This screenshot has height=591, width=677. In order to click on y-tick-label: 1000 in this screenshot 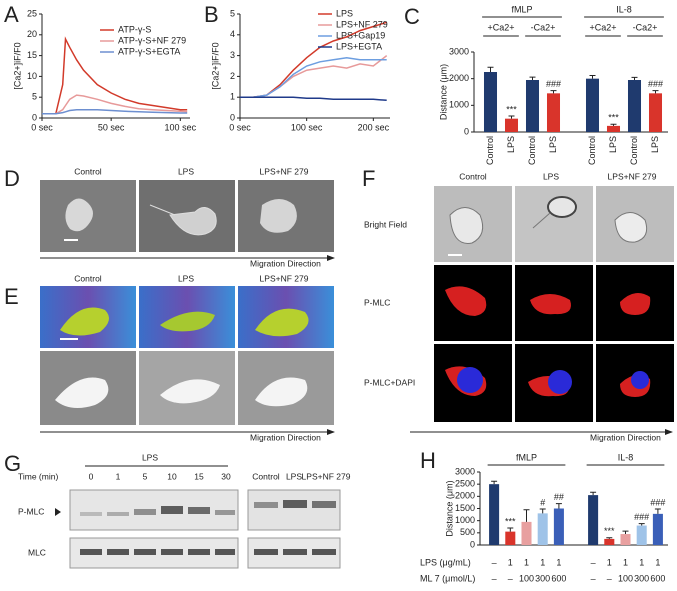, I will do `click(459, 105)`.